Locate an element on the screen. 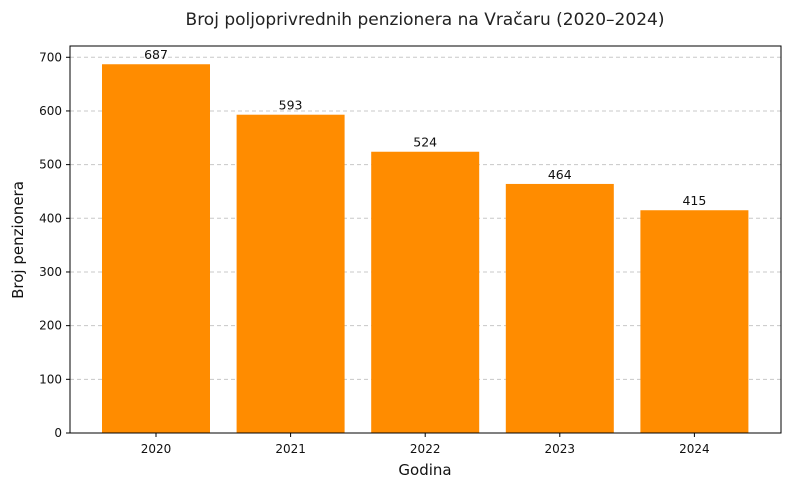 Image resolution: width=790 pixels, height=490 pixels. data-label-2021: 593 is located at coordinates (291, 105).